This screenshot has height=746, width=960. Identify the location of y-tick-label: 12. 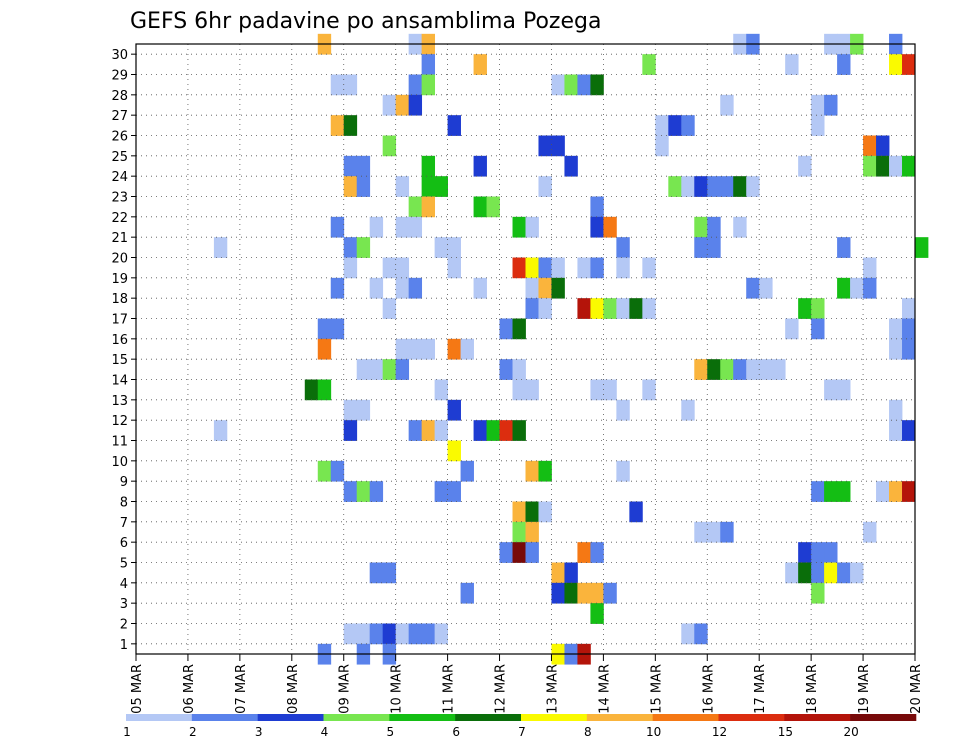
(119, 421).